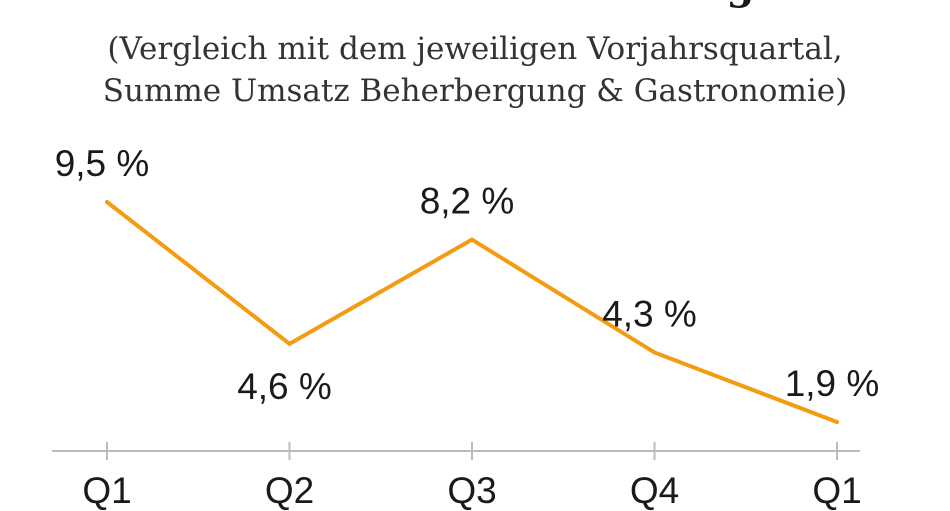  I want to click on data-label: 4,3 %, so click(649, 314).